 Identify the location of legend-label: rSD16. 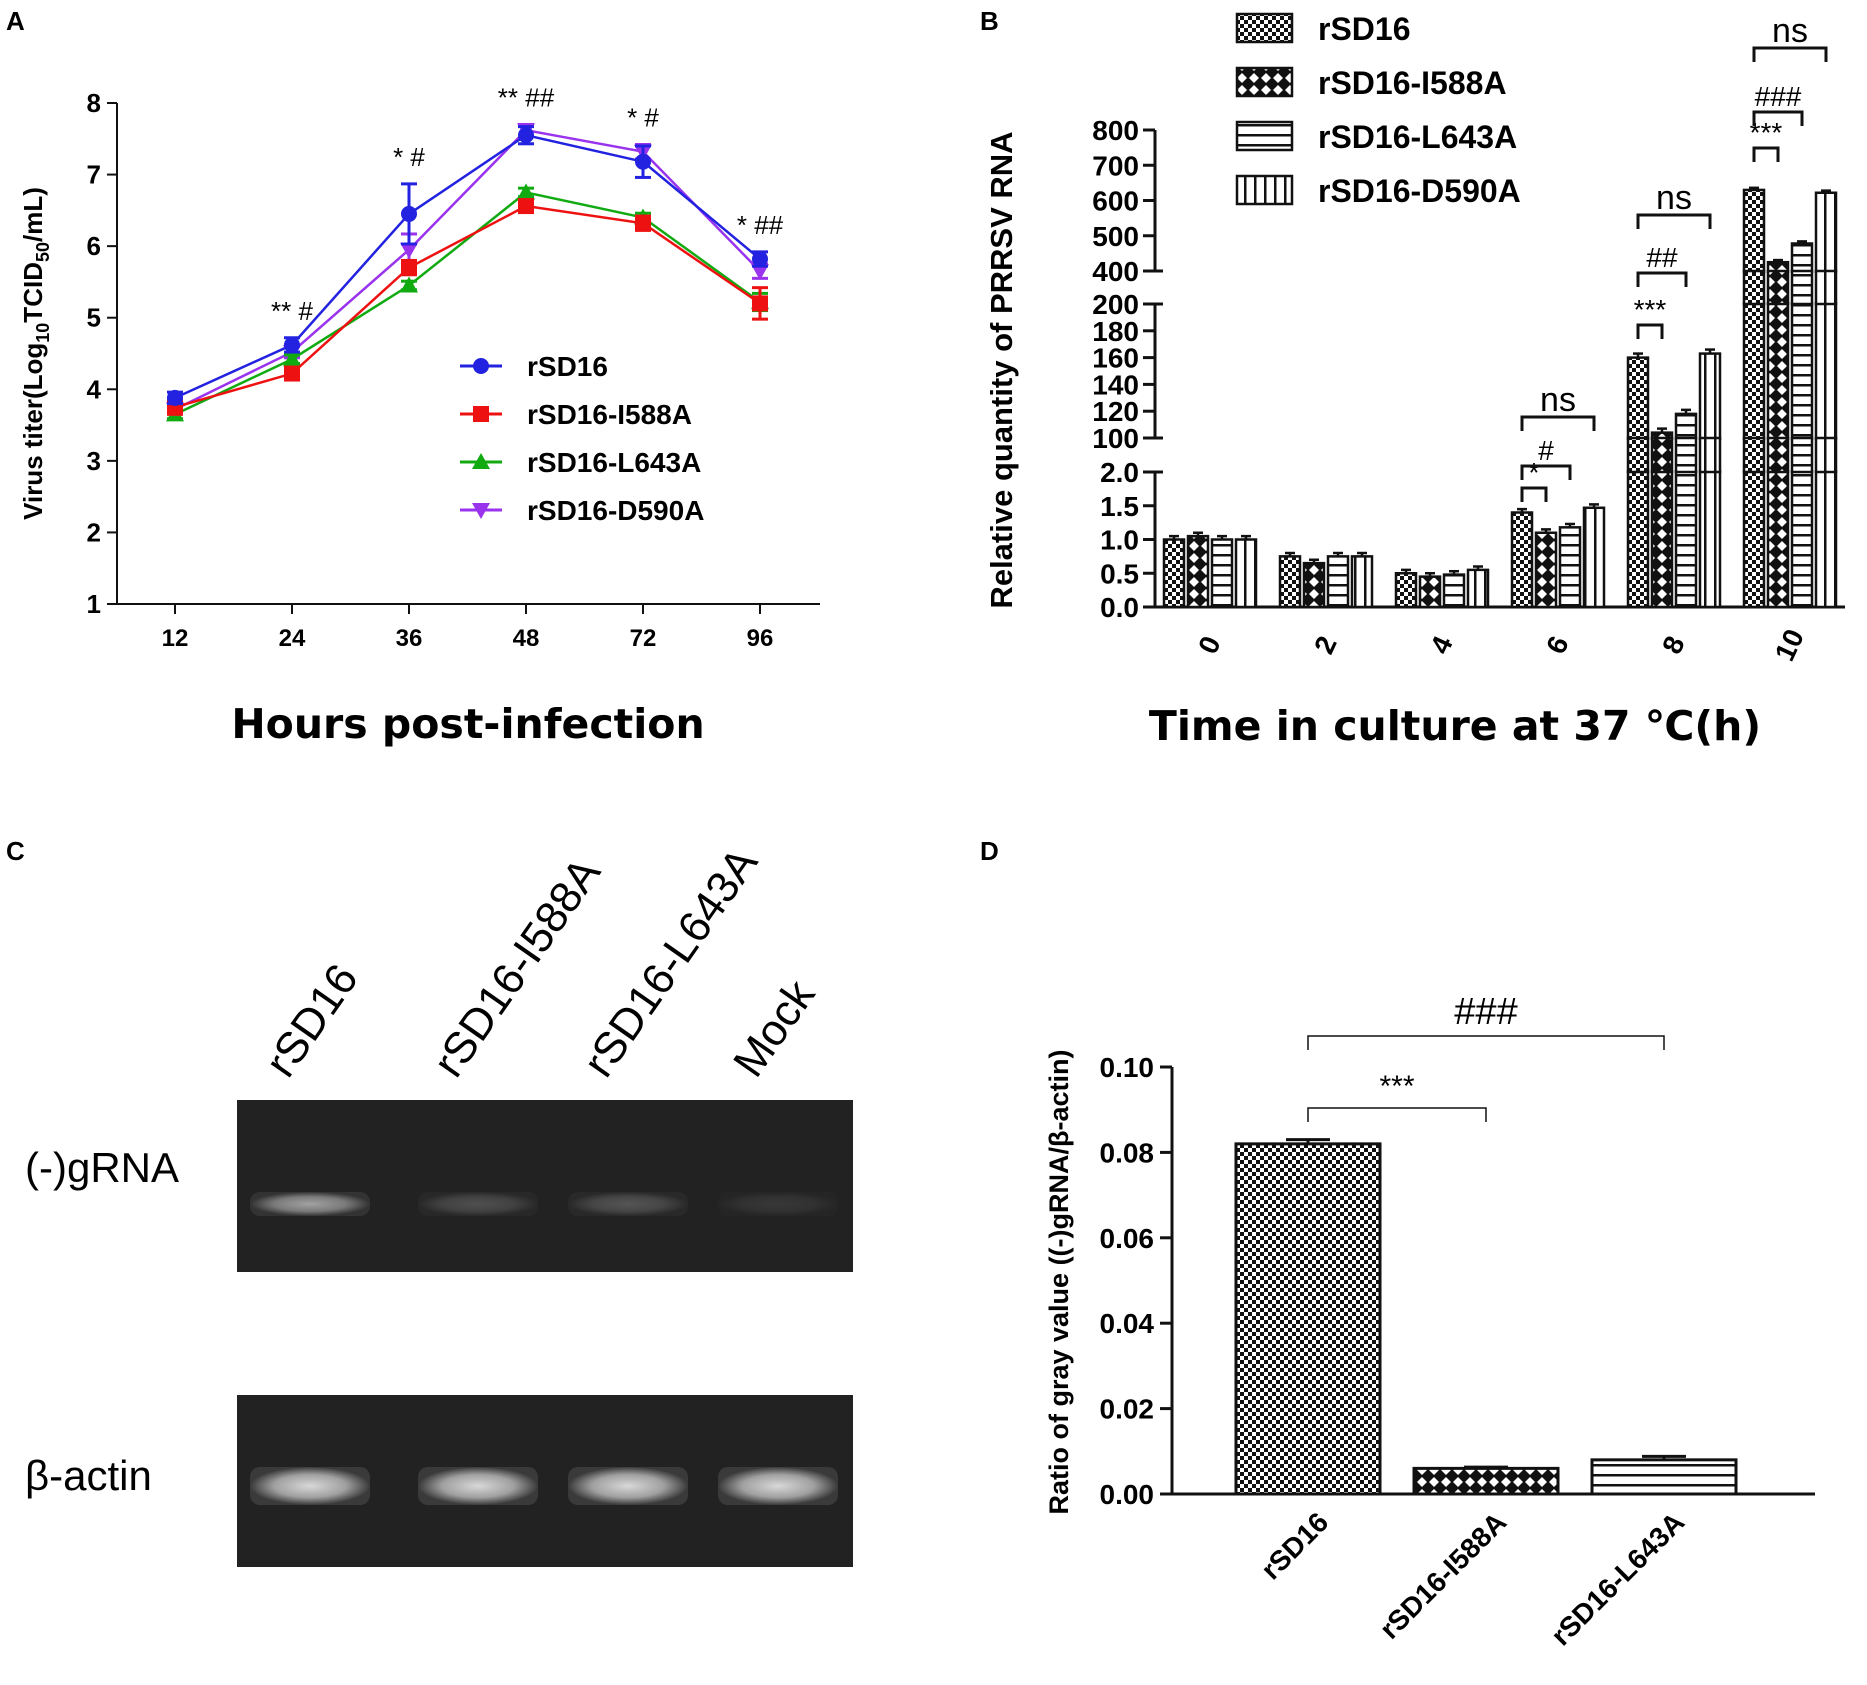
(567, 366).